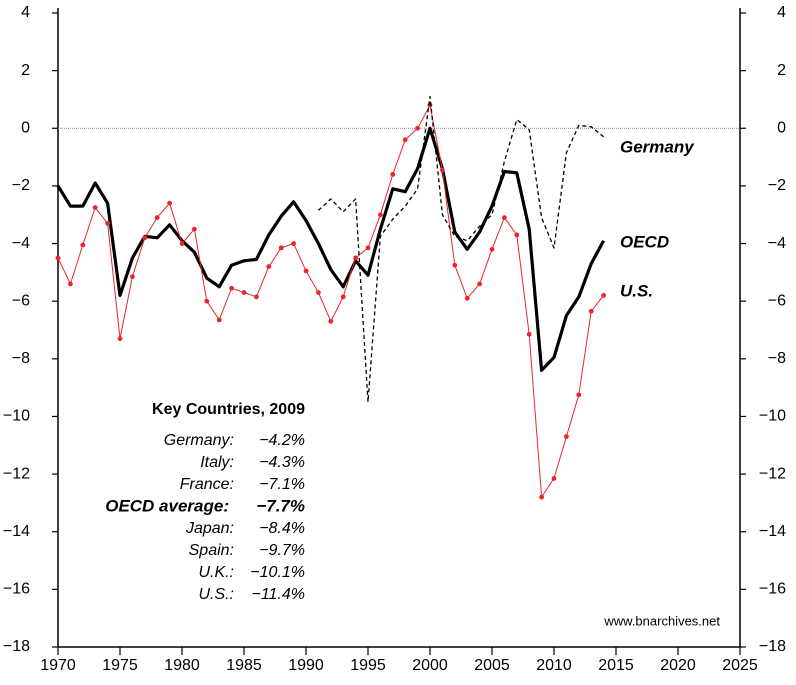 Image resolution: width=796 pixels, height=685 pixels. Describe the element at coordinates (282, 440) in the screenshot. I see `key-value: −4.2%` at that location.